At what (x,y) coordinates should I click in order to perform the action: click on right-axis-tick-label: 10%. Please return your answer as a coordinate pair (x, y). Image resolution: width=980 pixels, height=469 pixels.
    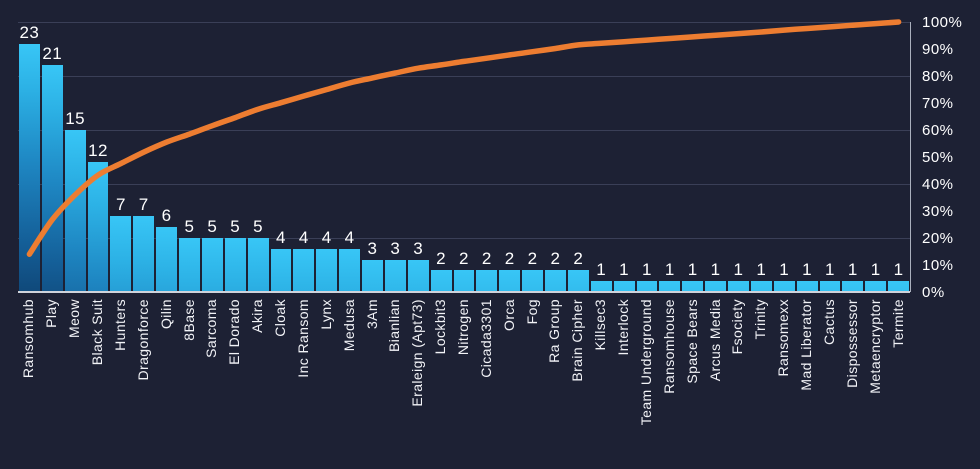
    Looking at the image, I should click on (938, 265).